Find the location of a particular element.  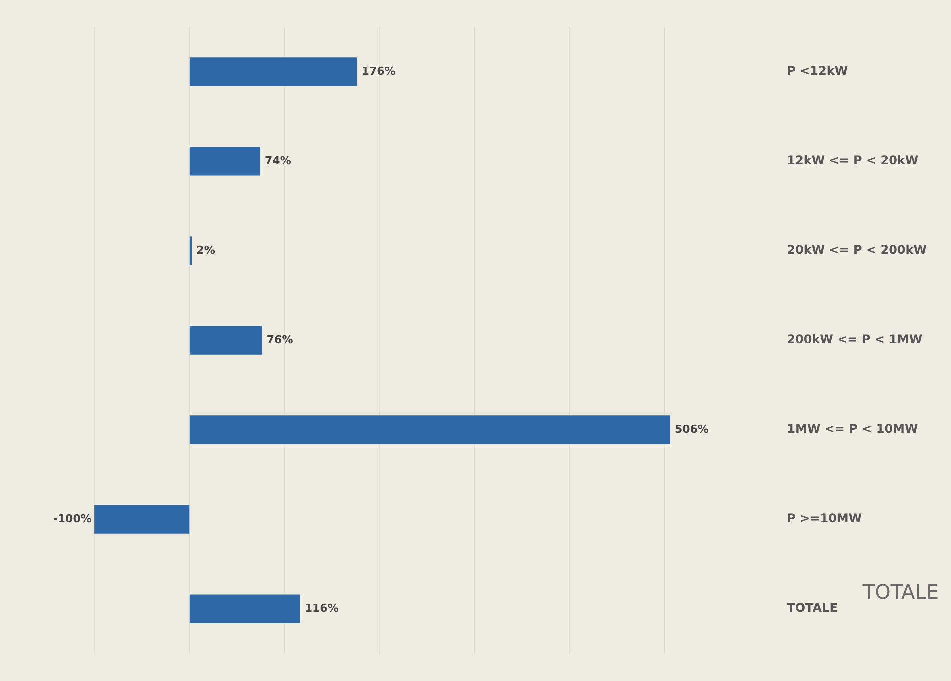

data-label: 74% is located at coordinates (278, 161).